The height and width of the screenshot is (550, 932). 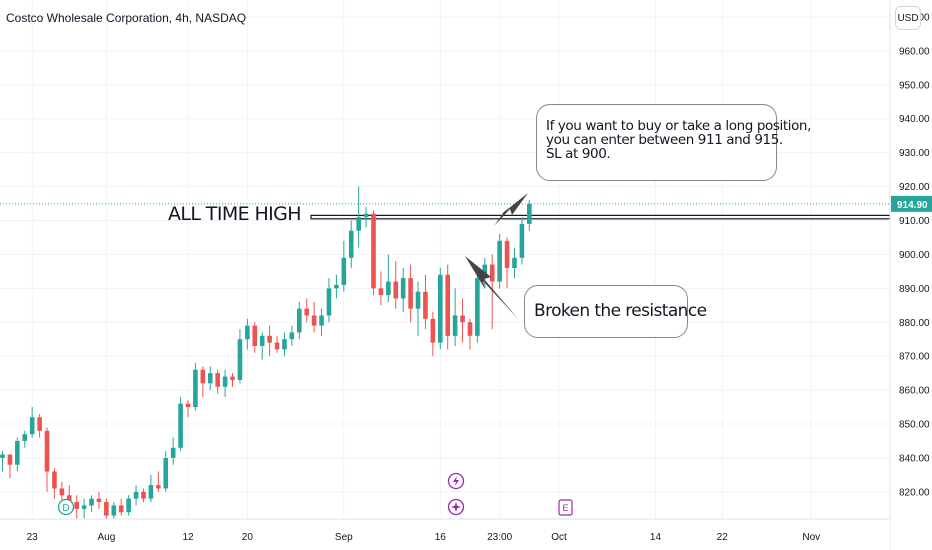 What do you see at coordinates (914, 425) in the screenshot?
I see `price-tick-label: 850.00` at bounding box center [914, 425].